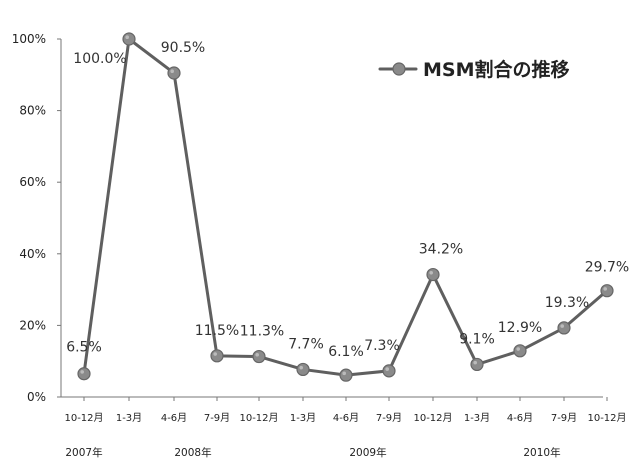 The width and height of the screenshot is (644, 462). What do you see at coordinates (84, 348) in the screenshot?
I see `data-label: 6.5%` at bounding box center [84, 348].